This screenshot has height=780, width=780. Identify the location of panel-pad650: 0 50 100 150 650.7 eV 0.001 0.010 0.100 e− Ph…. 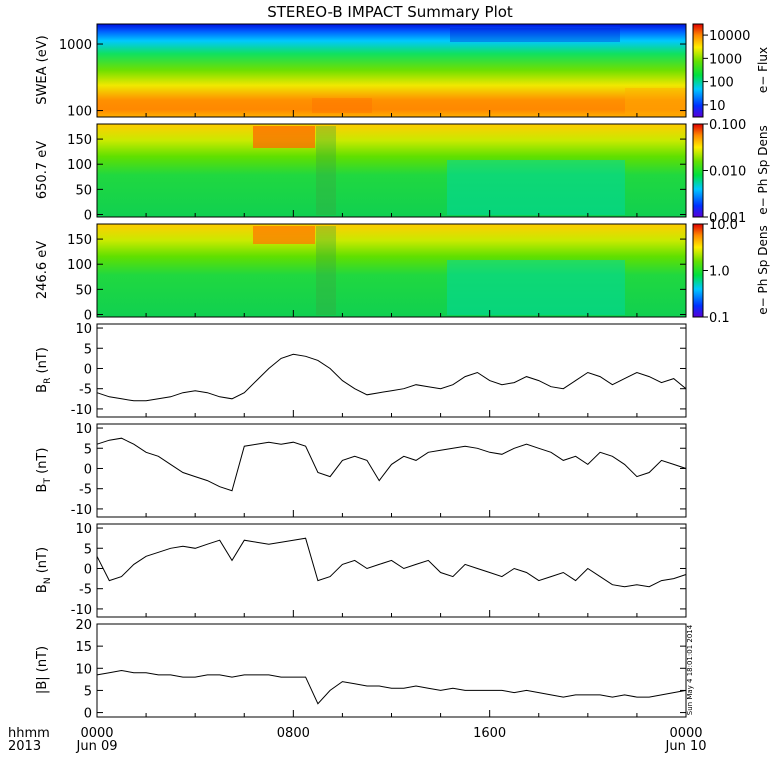
(402, 172).